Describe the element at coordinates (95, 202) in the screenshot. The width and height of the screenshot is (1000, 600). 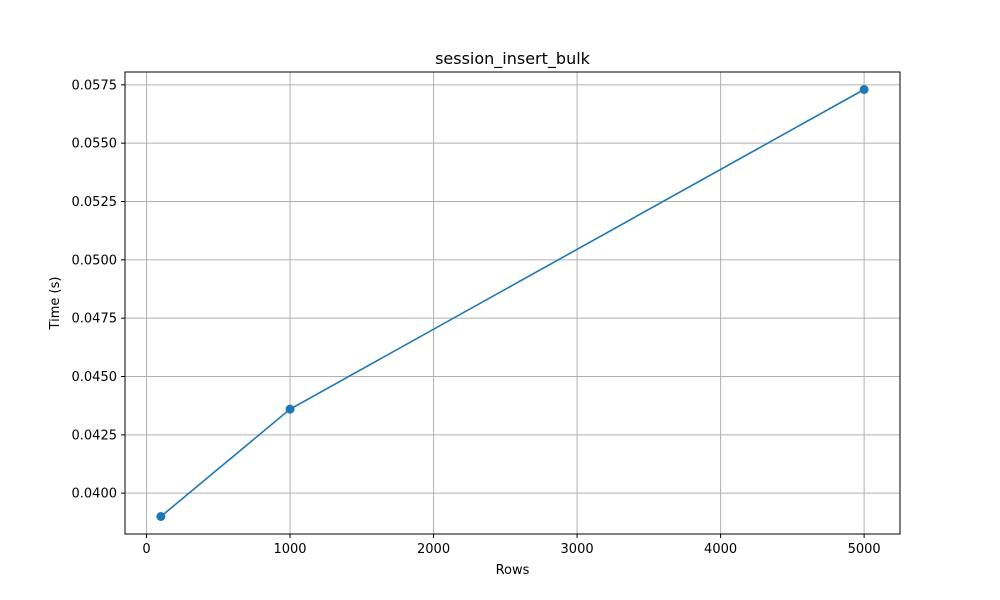
I see `y-tick-label: 0.0525` at that location.